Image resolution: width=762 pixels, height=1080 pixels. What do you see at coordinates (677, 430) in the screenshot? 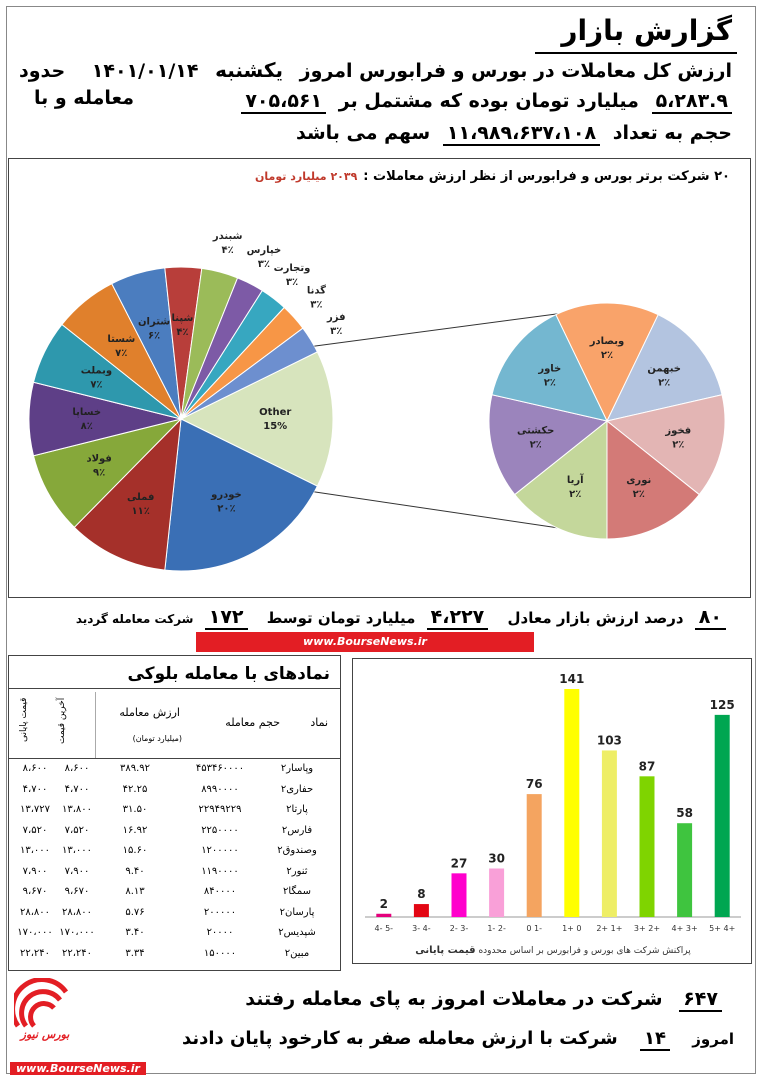
I see `sub-pie-label-2: فخوز` at bounding box center [677, 430].